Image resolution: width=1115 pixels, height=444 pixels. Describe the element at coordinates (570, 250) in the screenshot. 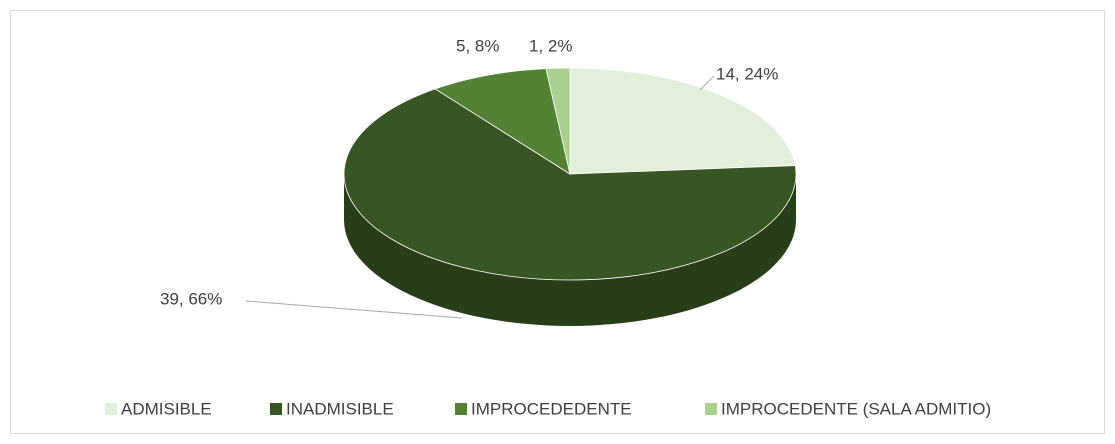

I see `pie-side` at that location.